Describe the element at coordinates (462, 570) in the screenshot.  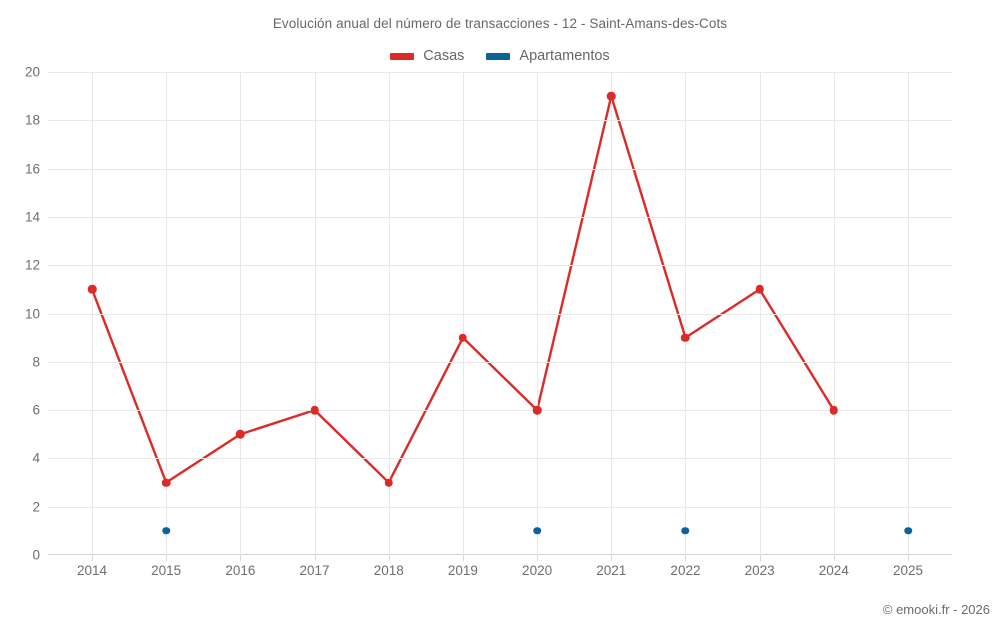
I see `x-axis-tick-label: 2019` at that location.